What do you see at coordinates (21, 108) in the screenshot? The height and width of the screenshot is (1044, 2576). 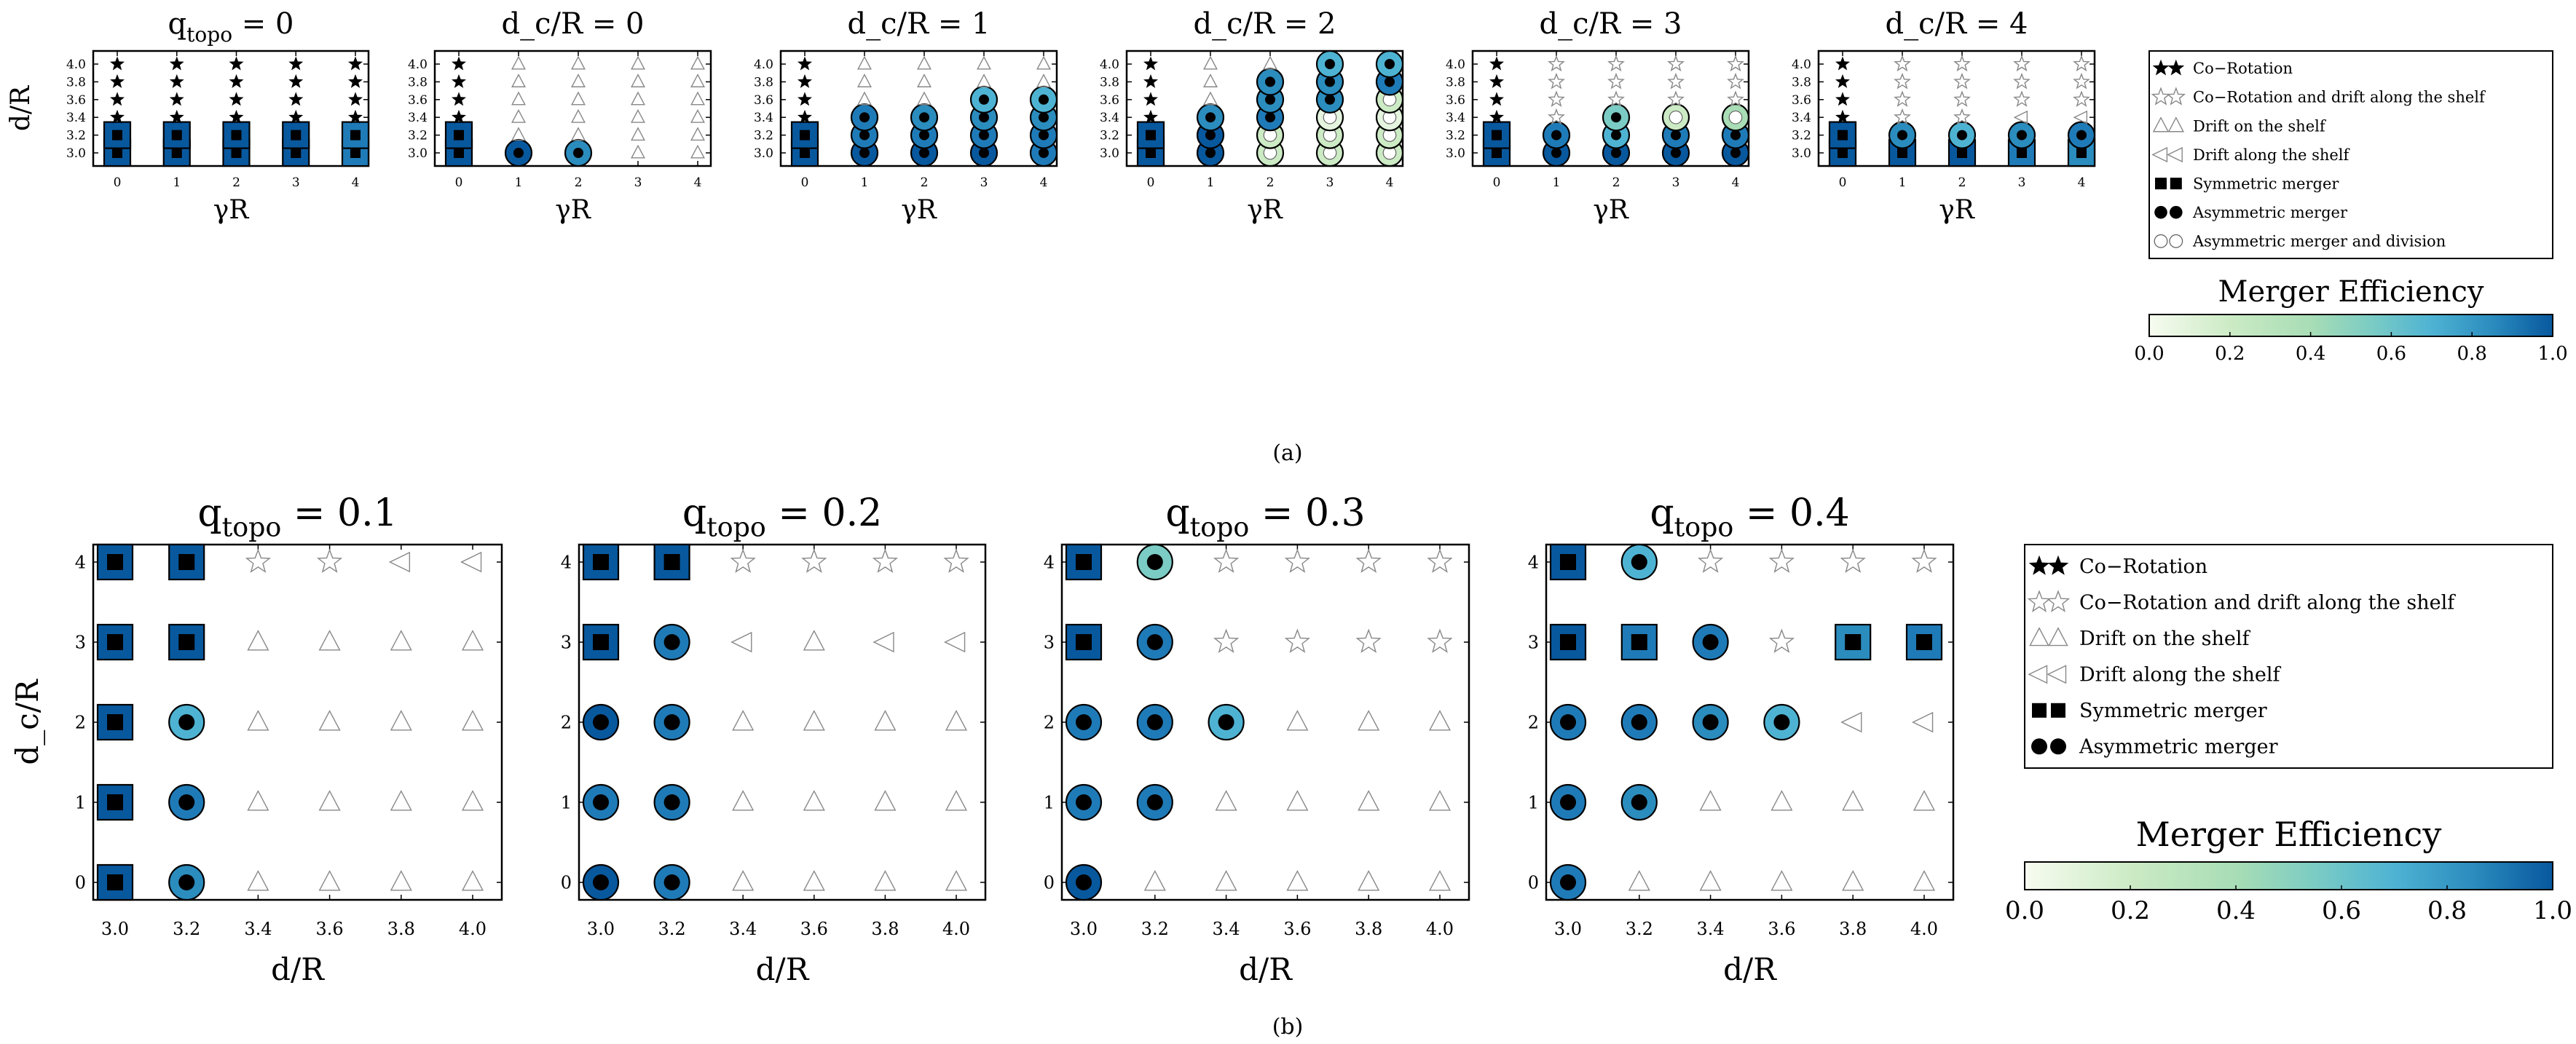 I see `y-axis-label: d/R` at bounding box center [21, 108].